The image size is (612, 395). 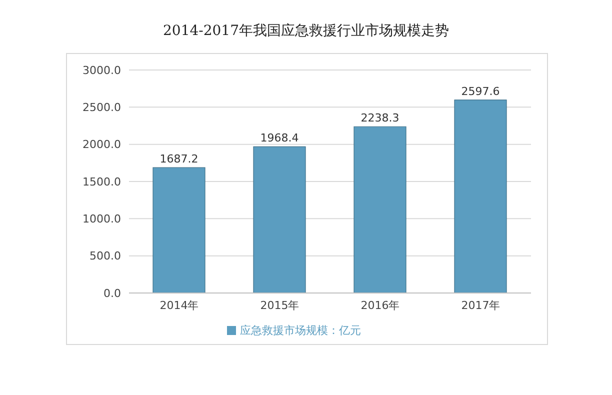 I want to click on data-label: 2238.3, so click(x=380, y=118).